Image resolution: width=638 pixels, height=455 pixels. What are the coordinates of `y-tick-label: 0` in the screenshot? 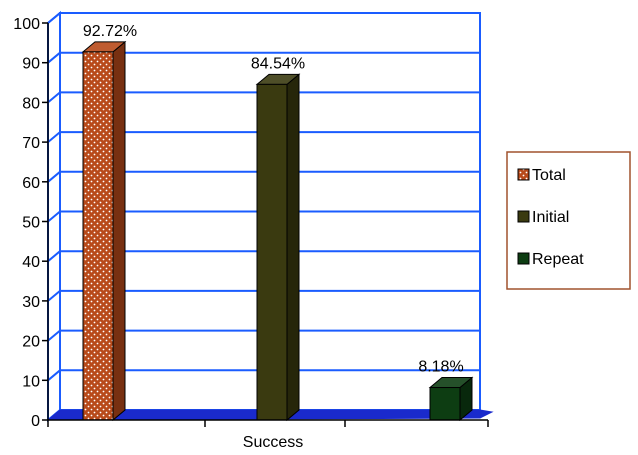 It's located at (35, 421).